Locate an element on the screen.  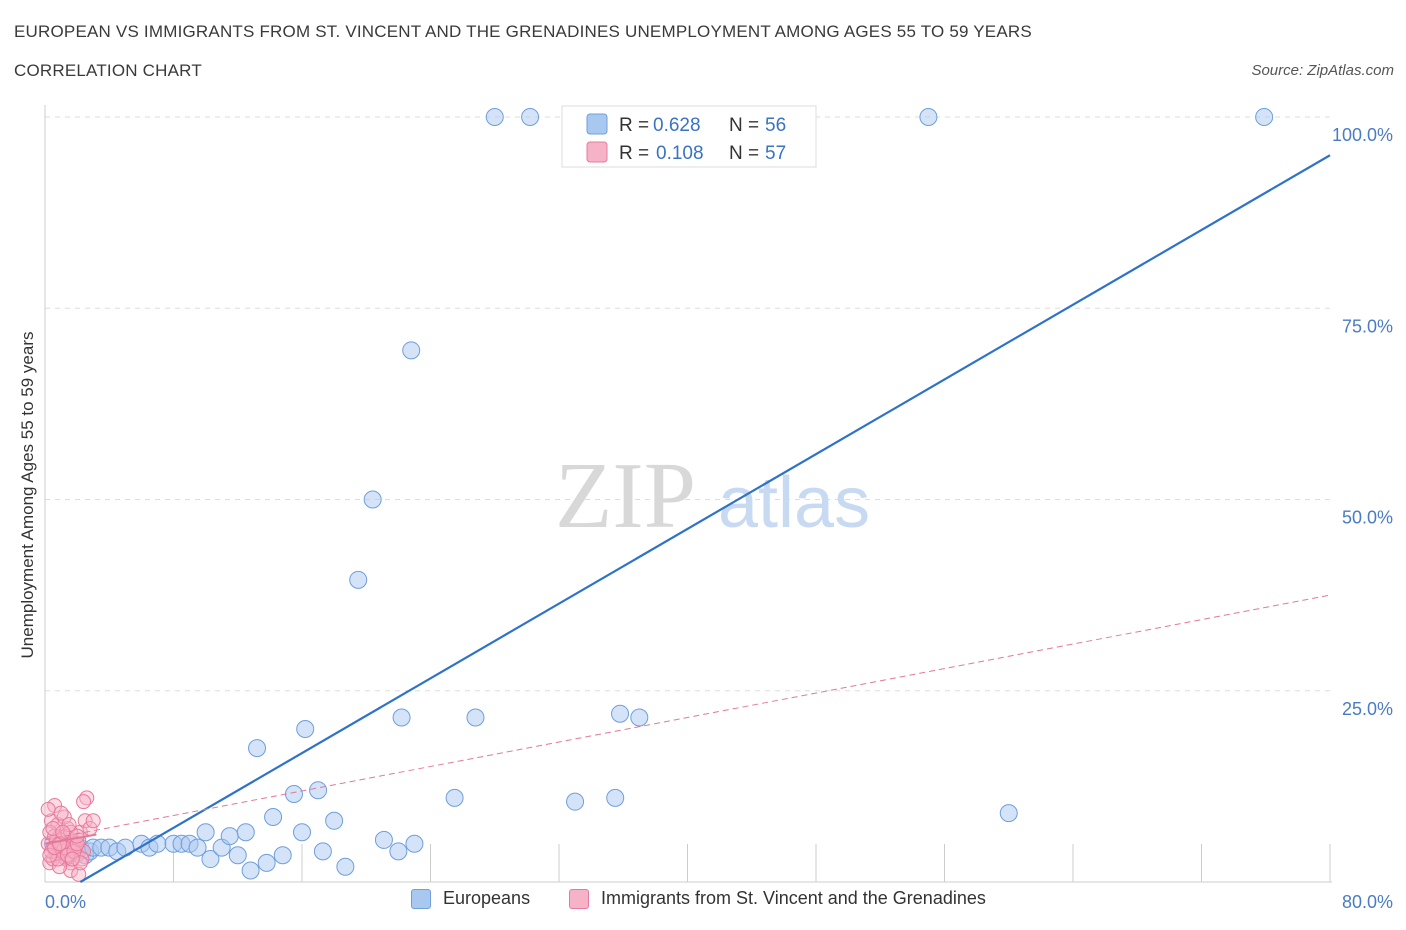
legend-n-value: 57 is located at coordinates (775, 153).